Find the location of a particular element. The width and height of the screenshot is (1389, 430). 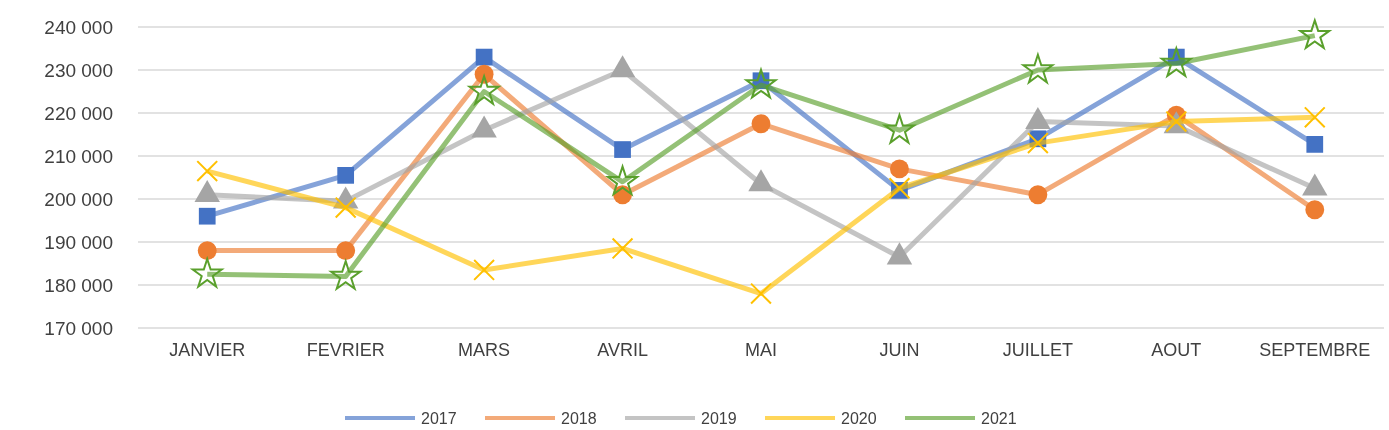

x-tick-label: JANVIER is located at coordinates (207, 349).